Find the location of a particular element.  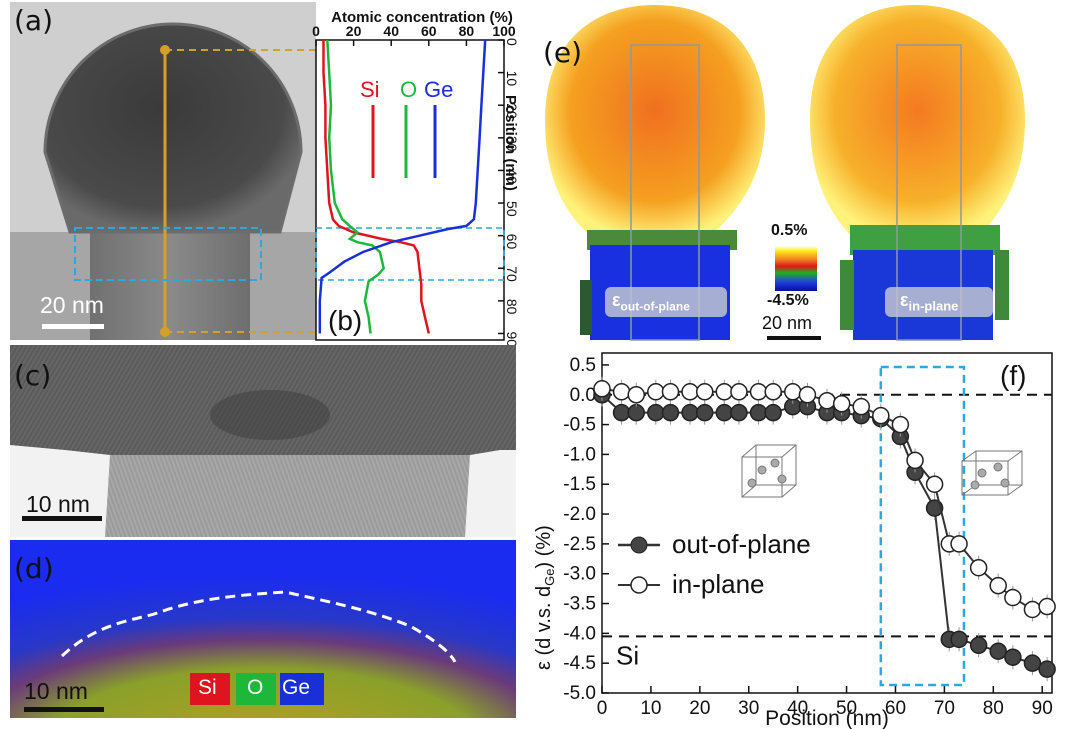

panel-f-legend: out-of-plane in-plane is located at coordinates (714, 564).